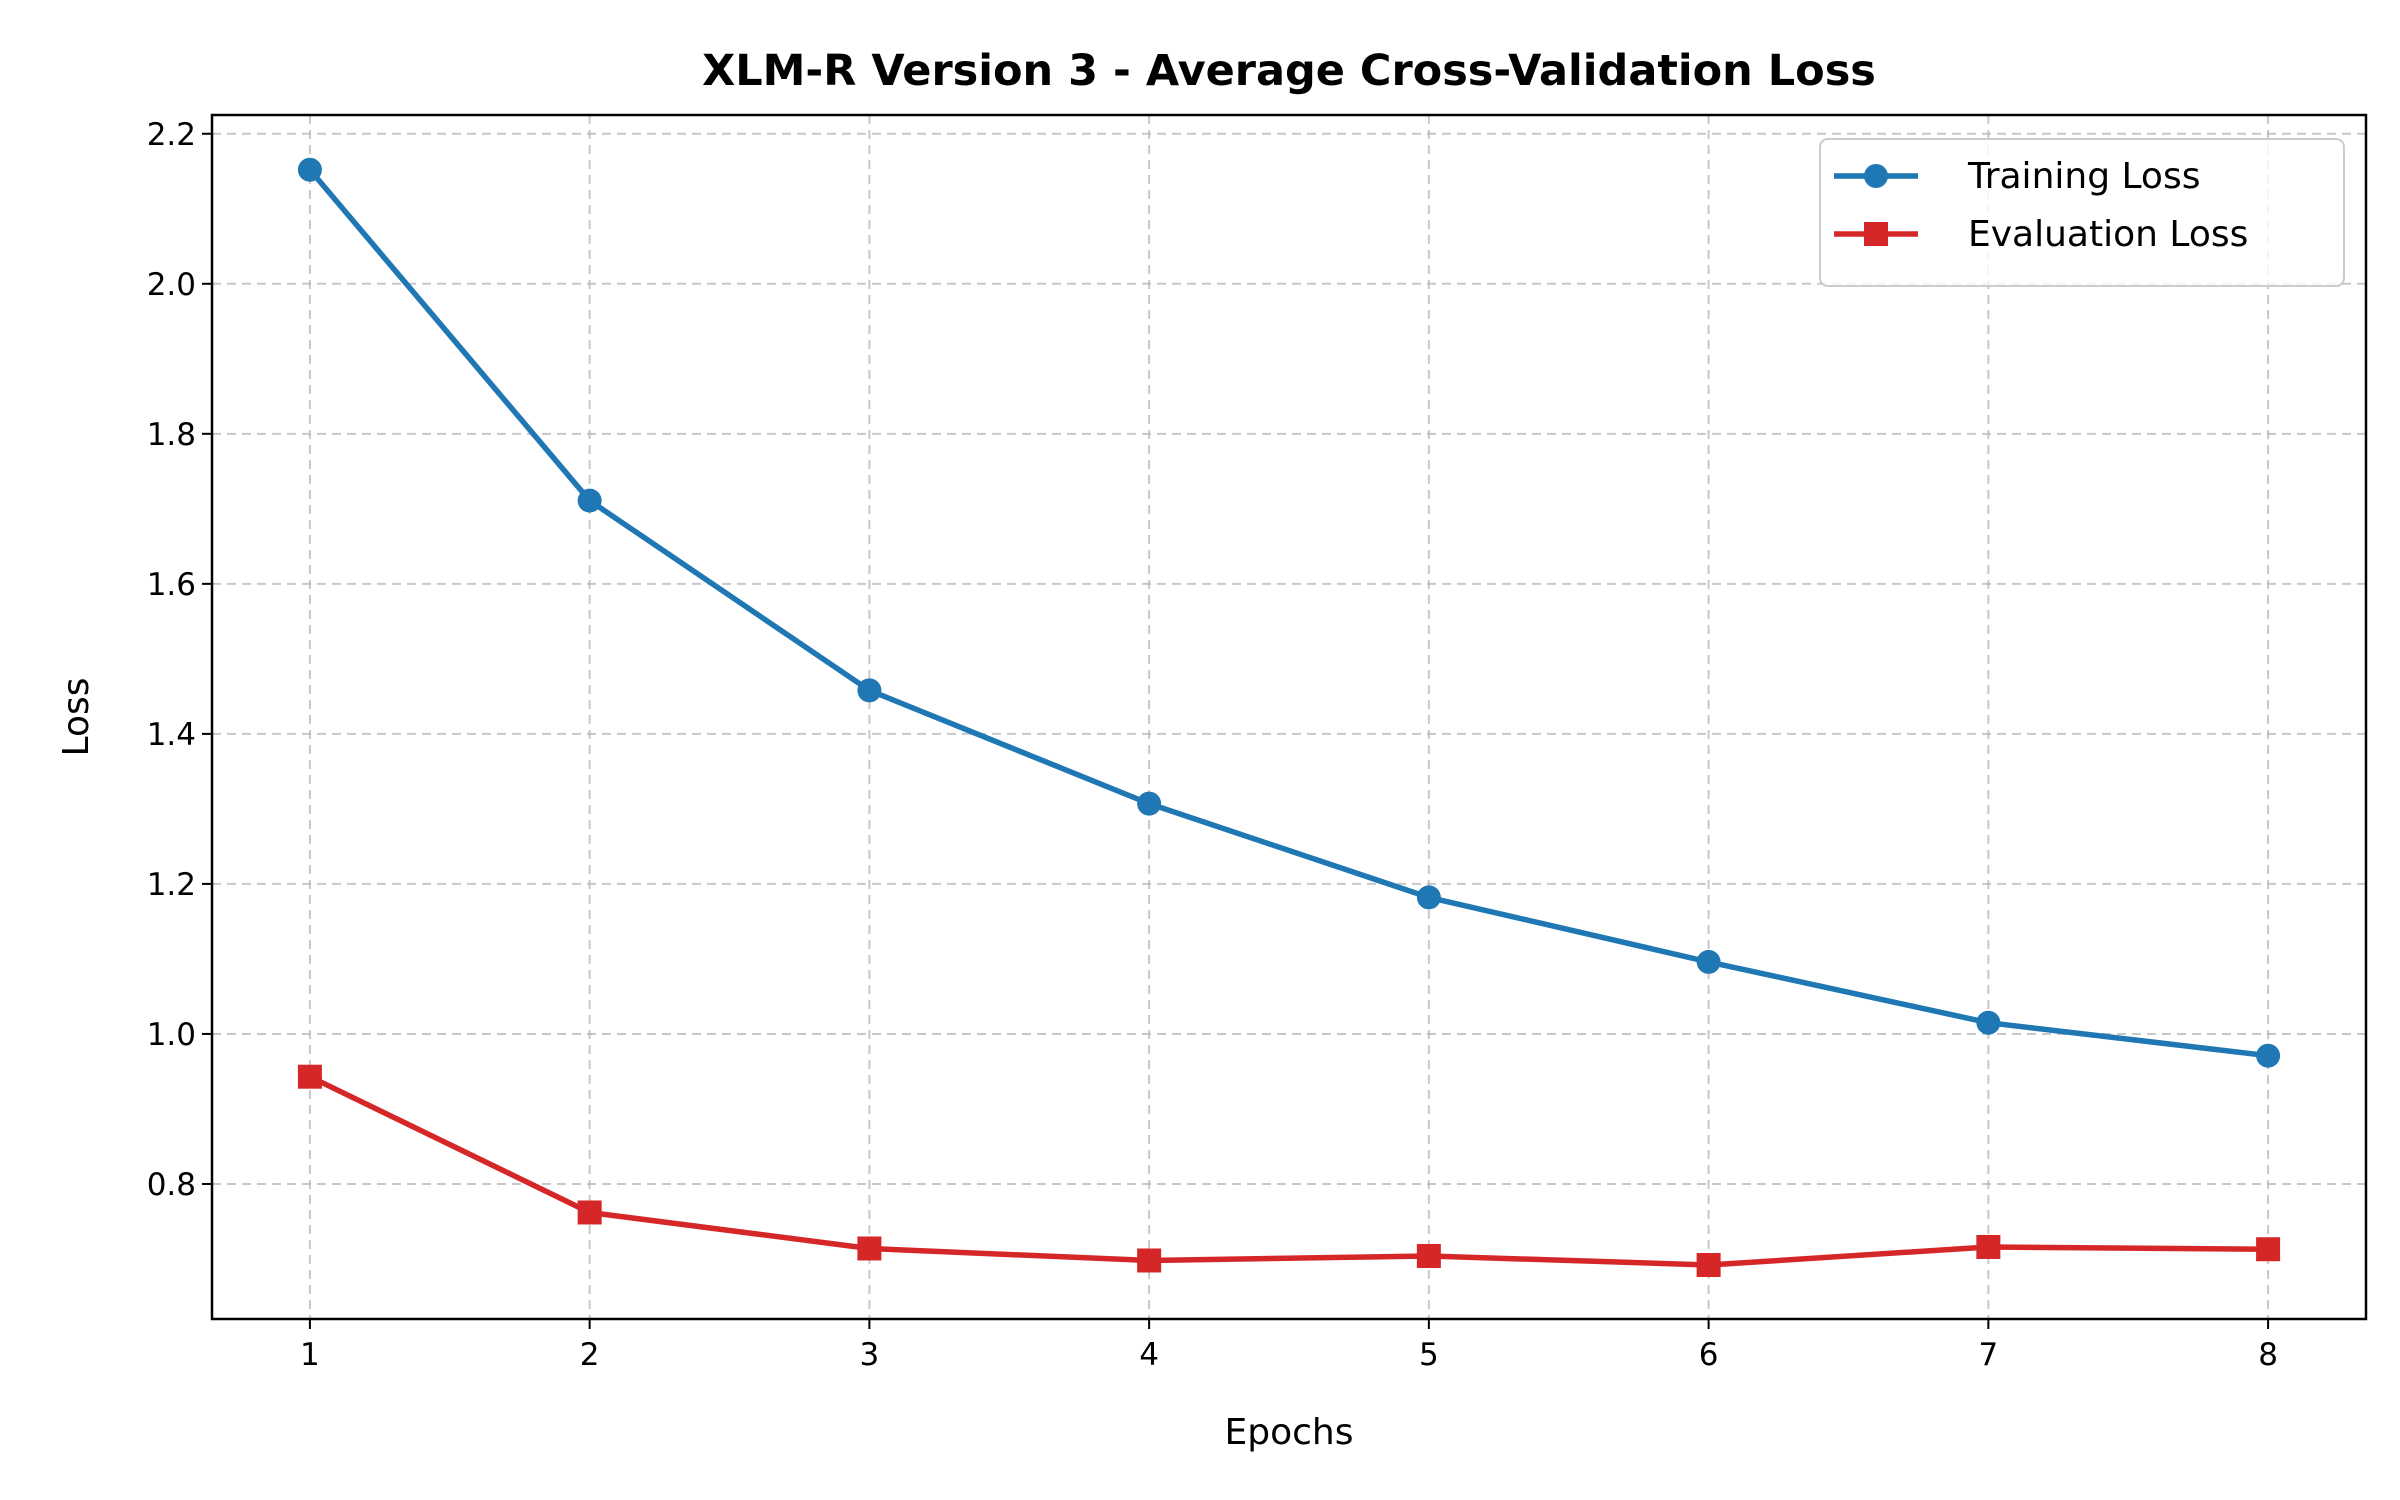 Image resolution: width=2400 pixels, height=1500 pixels. I want to click on x-tick-label: 7, so click(1988, 1355).